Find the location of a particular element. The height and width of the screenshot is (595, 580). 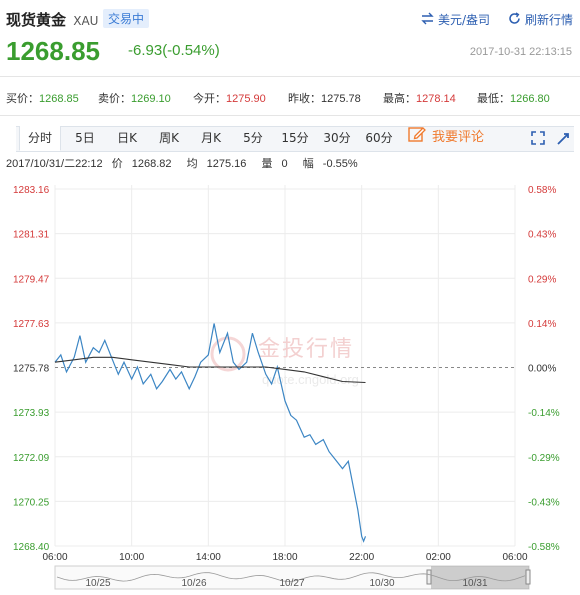

navigator-date: 10/25 is located at coordinates (97, 583).